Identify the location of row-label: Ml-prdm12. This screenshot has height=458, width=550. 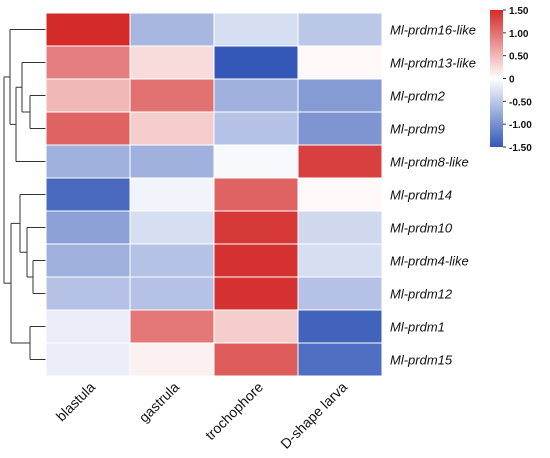
(421, 294).